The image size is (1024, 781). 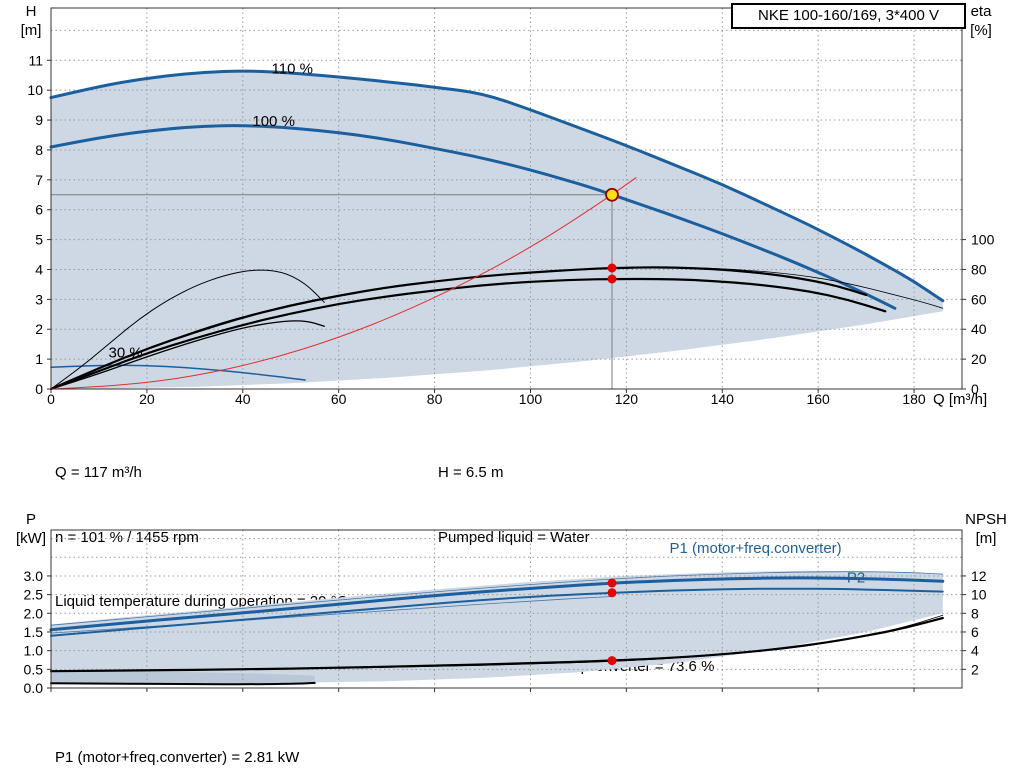 What do you see at coordinates (979, 359) in the screenshot?
I see `y-right-tick-label: 20` at bounding box center [979, 359].